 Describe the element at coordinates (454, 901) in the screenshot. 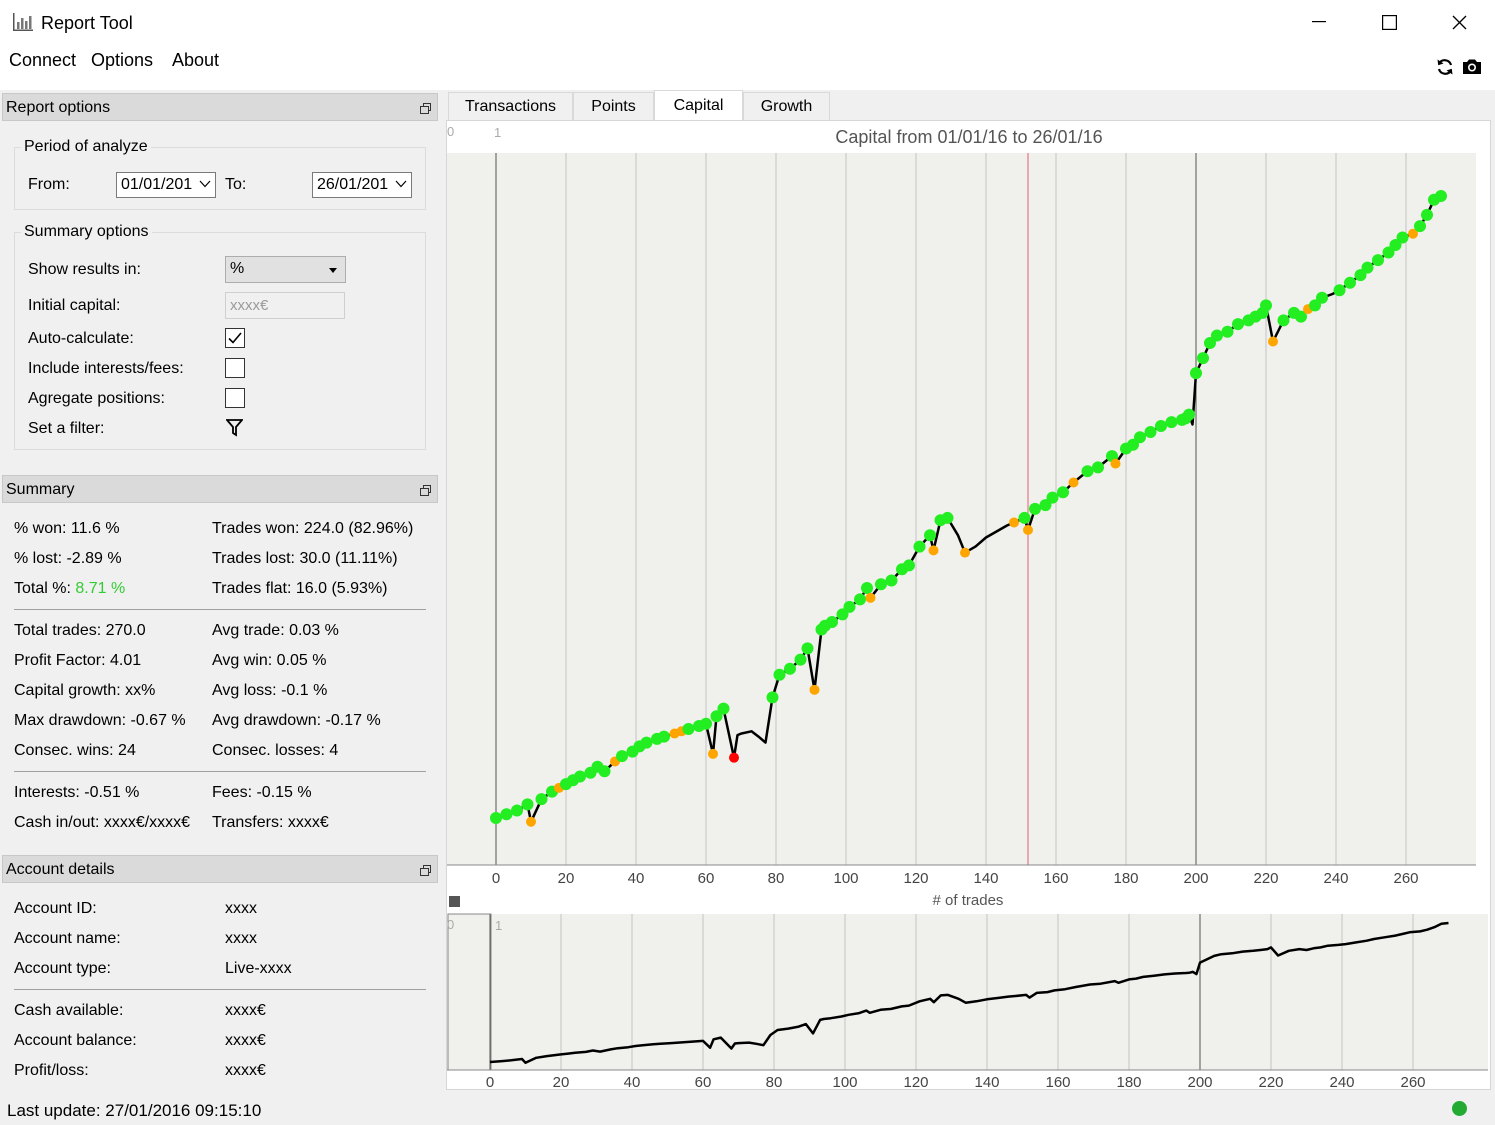

I see `autoscale-icon` at that location.